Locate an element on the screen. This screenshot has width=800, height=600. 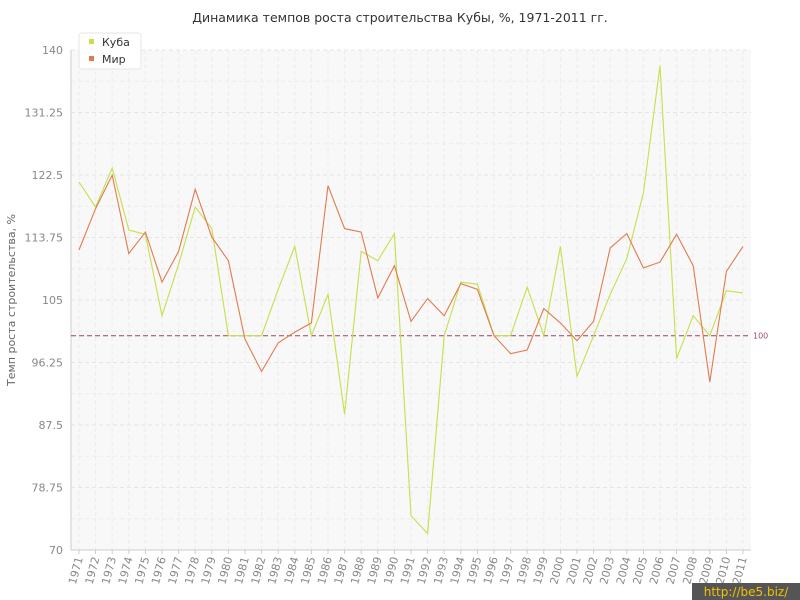
watermark-text: http://be5.biz/ is located at coordinates (746, 592).